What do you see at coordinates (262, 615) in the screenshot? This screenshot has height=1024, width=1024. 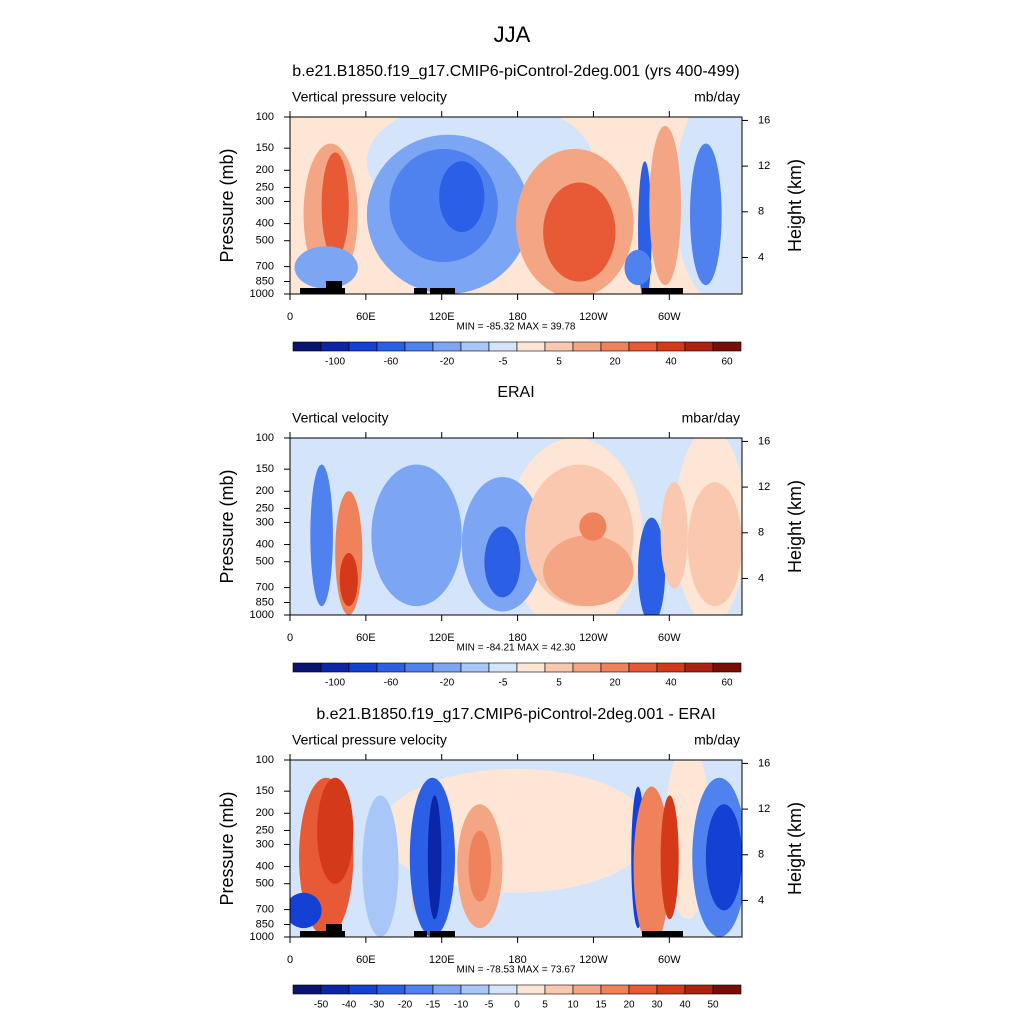 I see `y-tick-label: 1000` at bounding box center [262, 615].